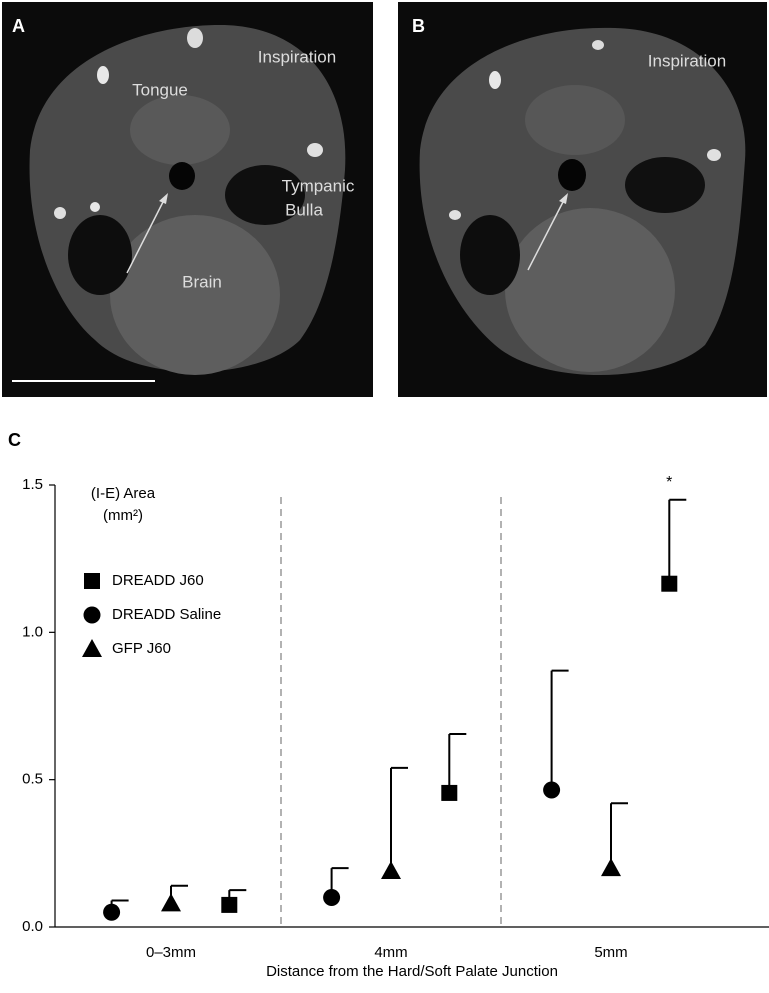 The image size is (769, 993). Describe the element at coordinates (171, 952) in the screenshot. I see `x-tick-label: 0–3mm` at that location.